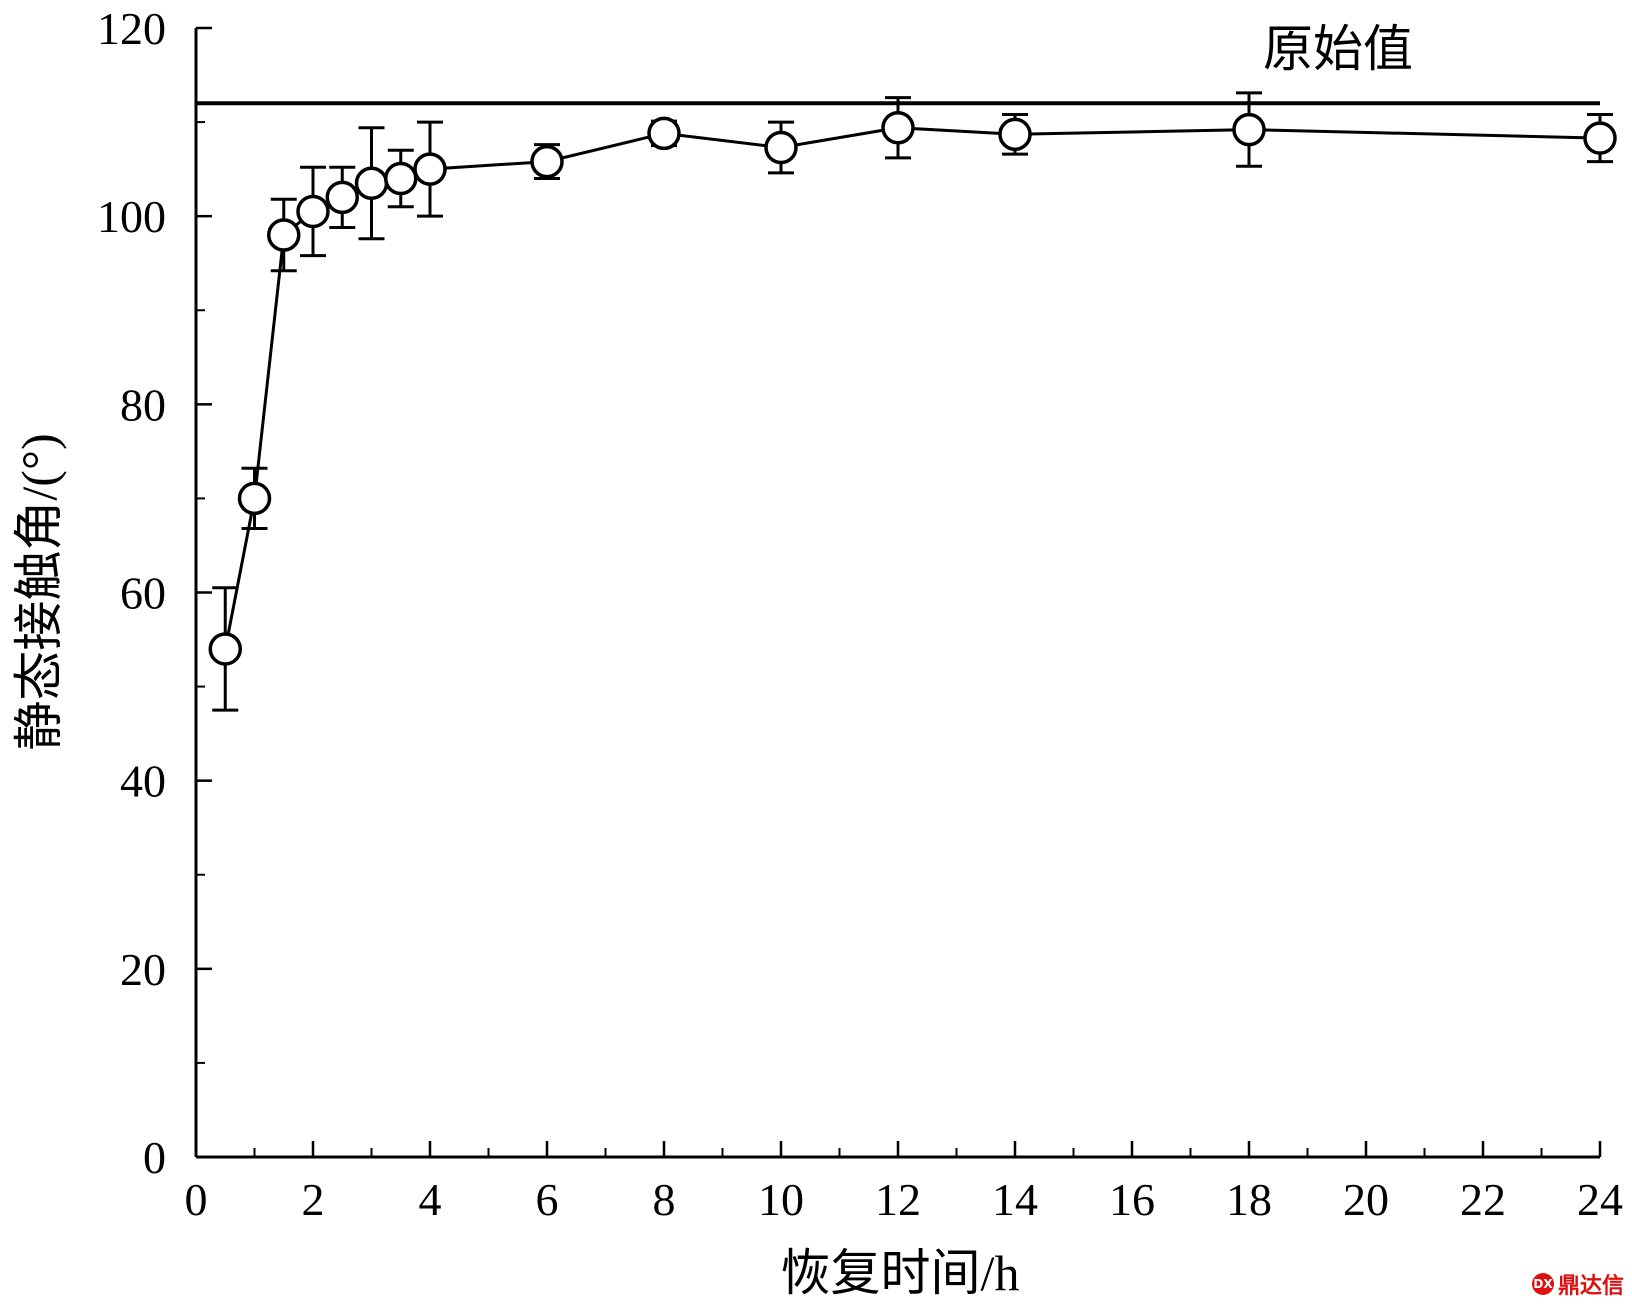 The height and width of the screenshot is (1306, 1632). Describe the element at coordinates (313, 1199) in the screenshot. I see `x-tick-label: 2` at that location.